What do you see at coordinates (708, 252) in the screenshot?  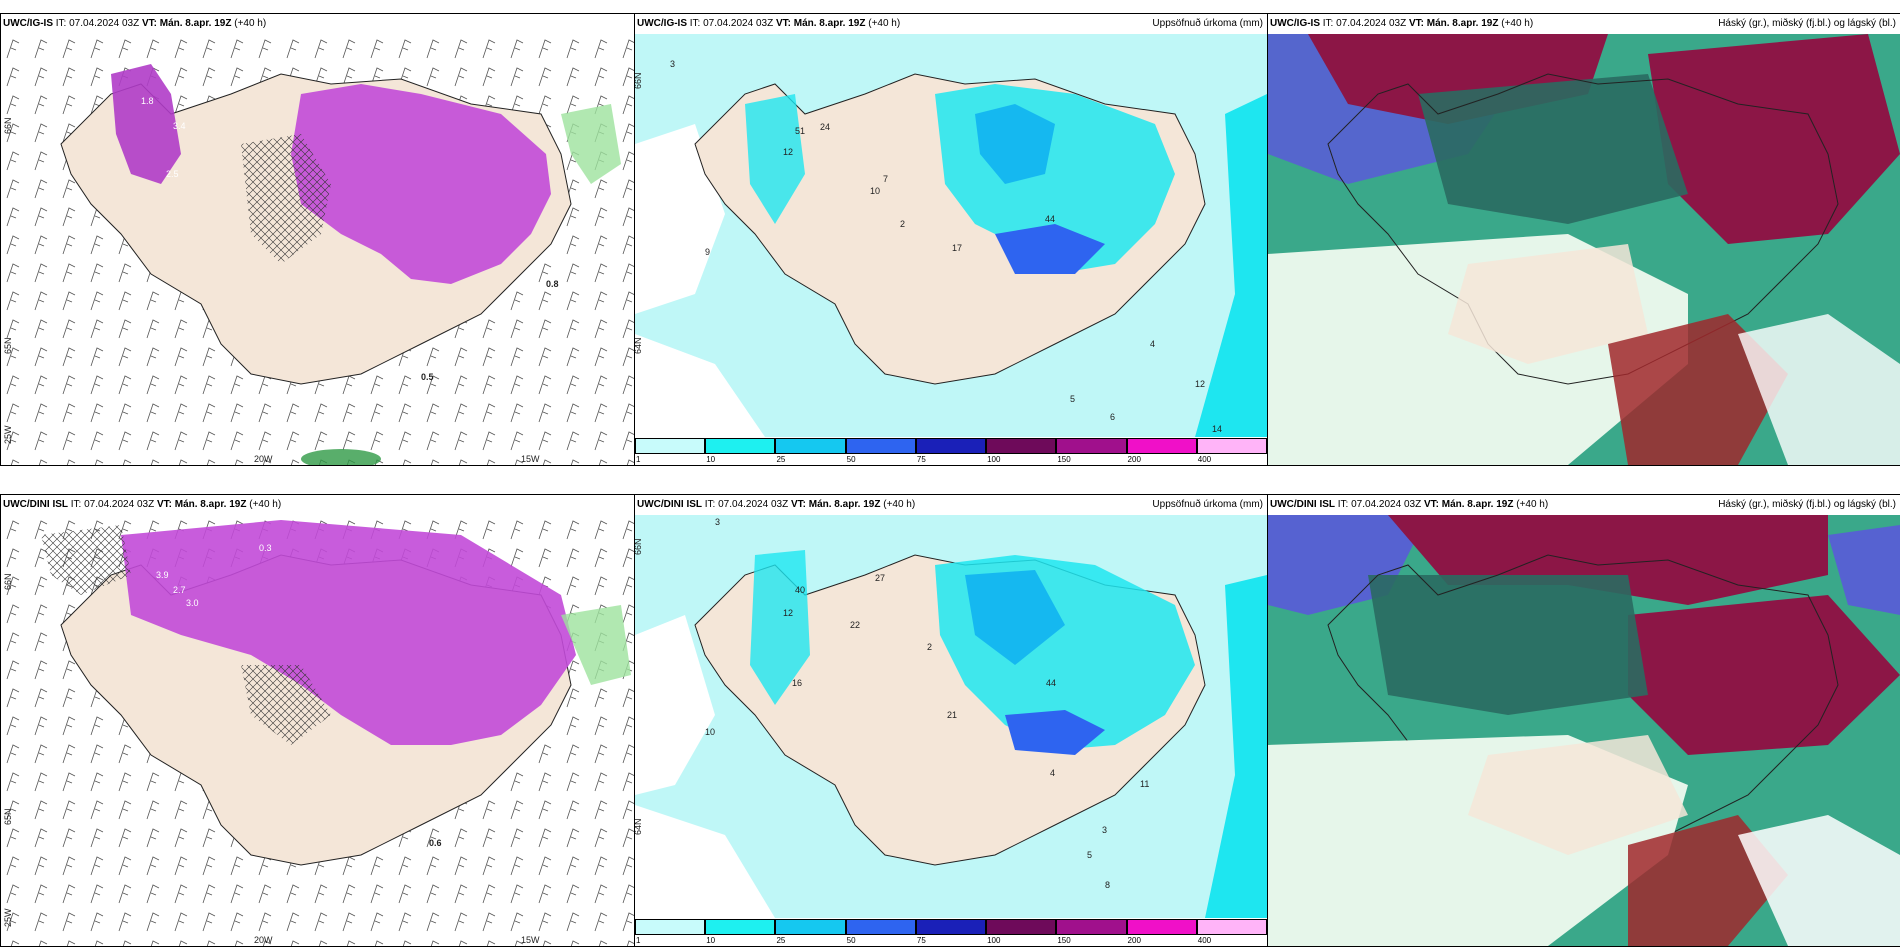 I see `value-label: 9` at bounding box center [708, 252].